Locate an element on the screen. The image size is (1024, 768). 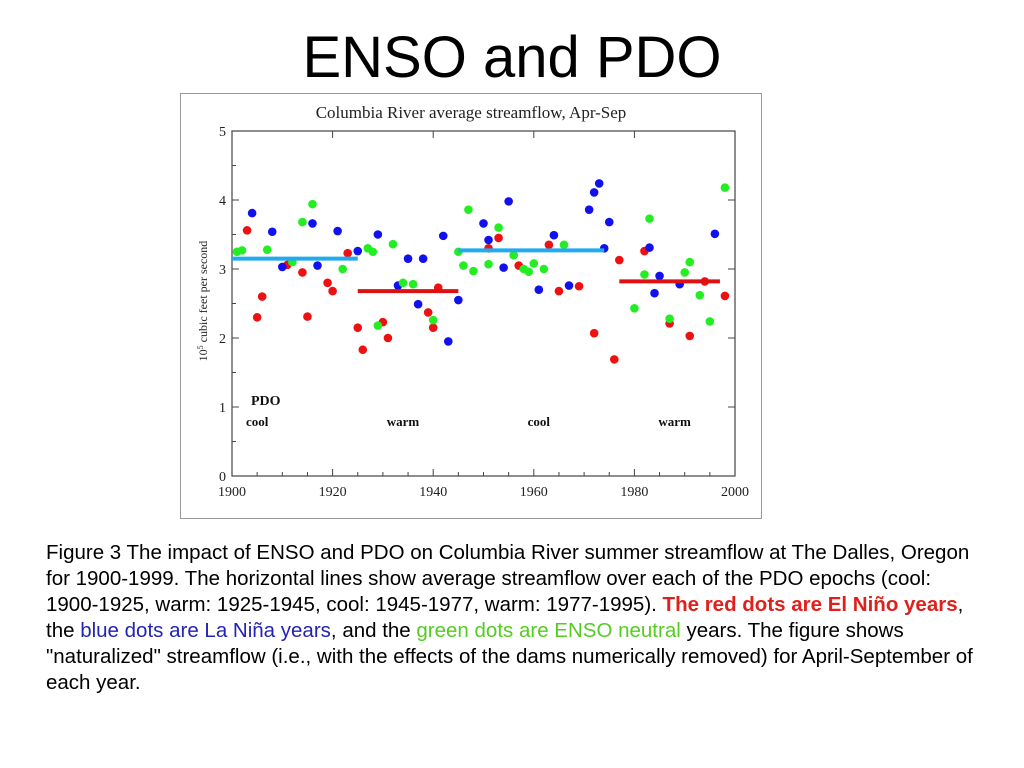
y-axis-label-text: cubic feet per second is located at coordinates (203, 293).